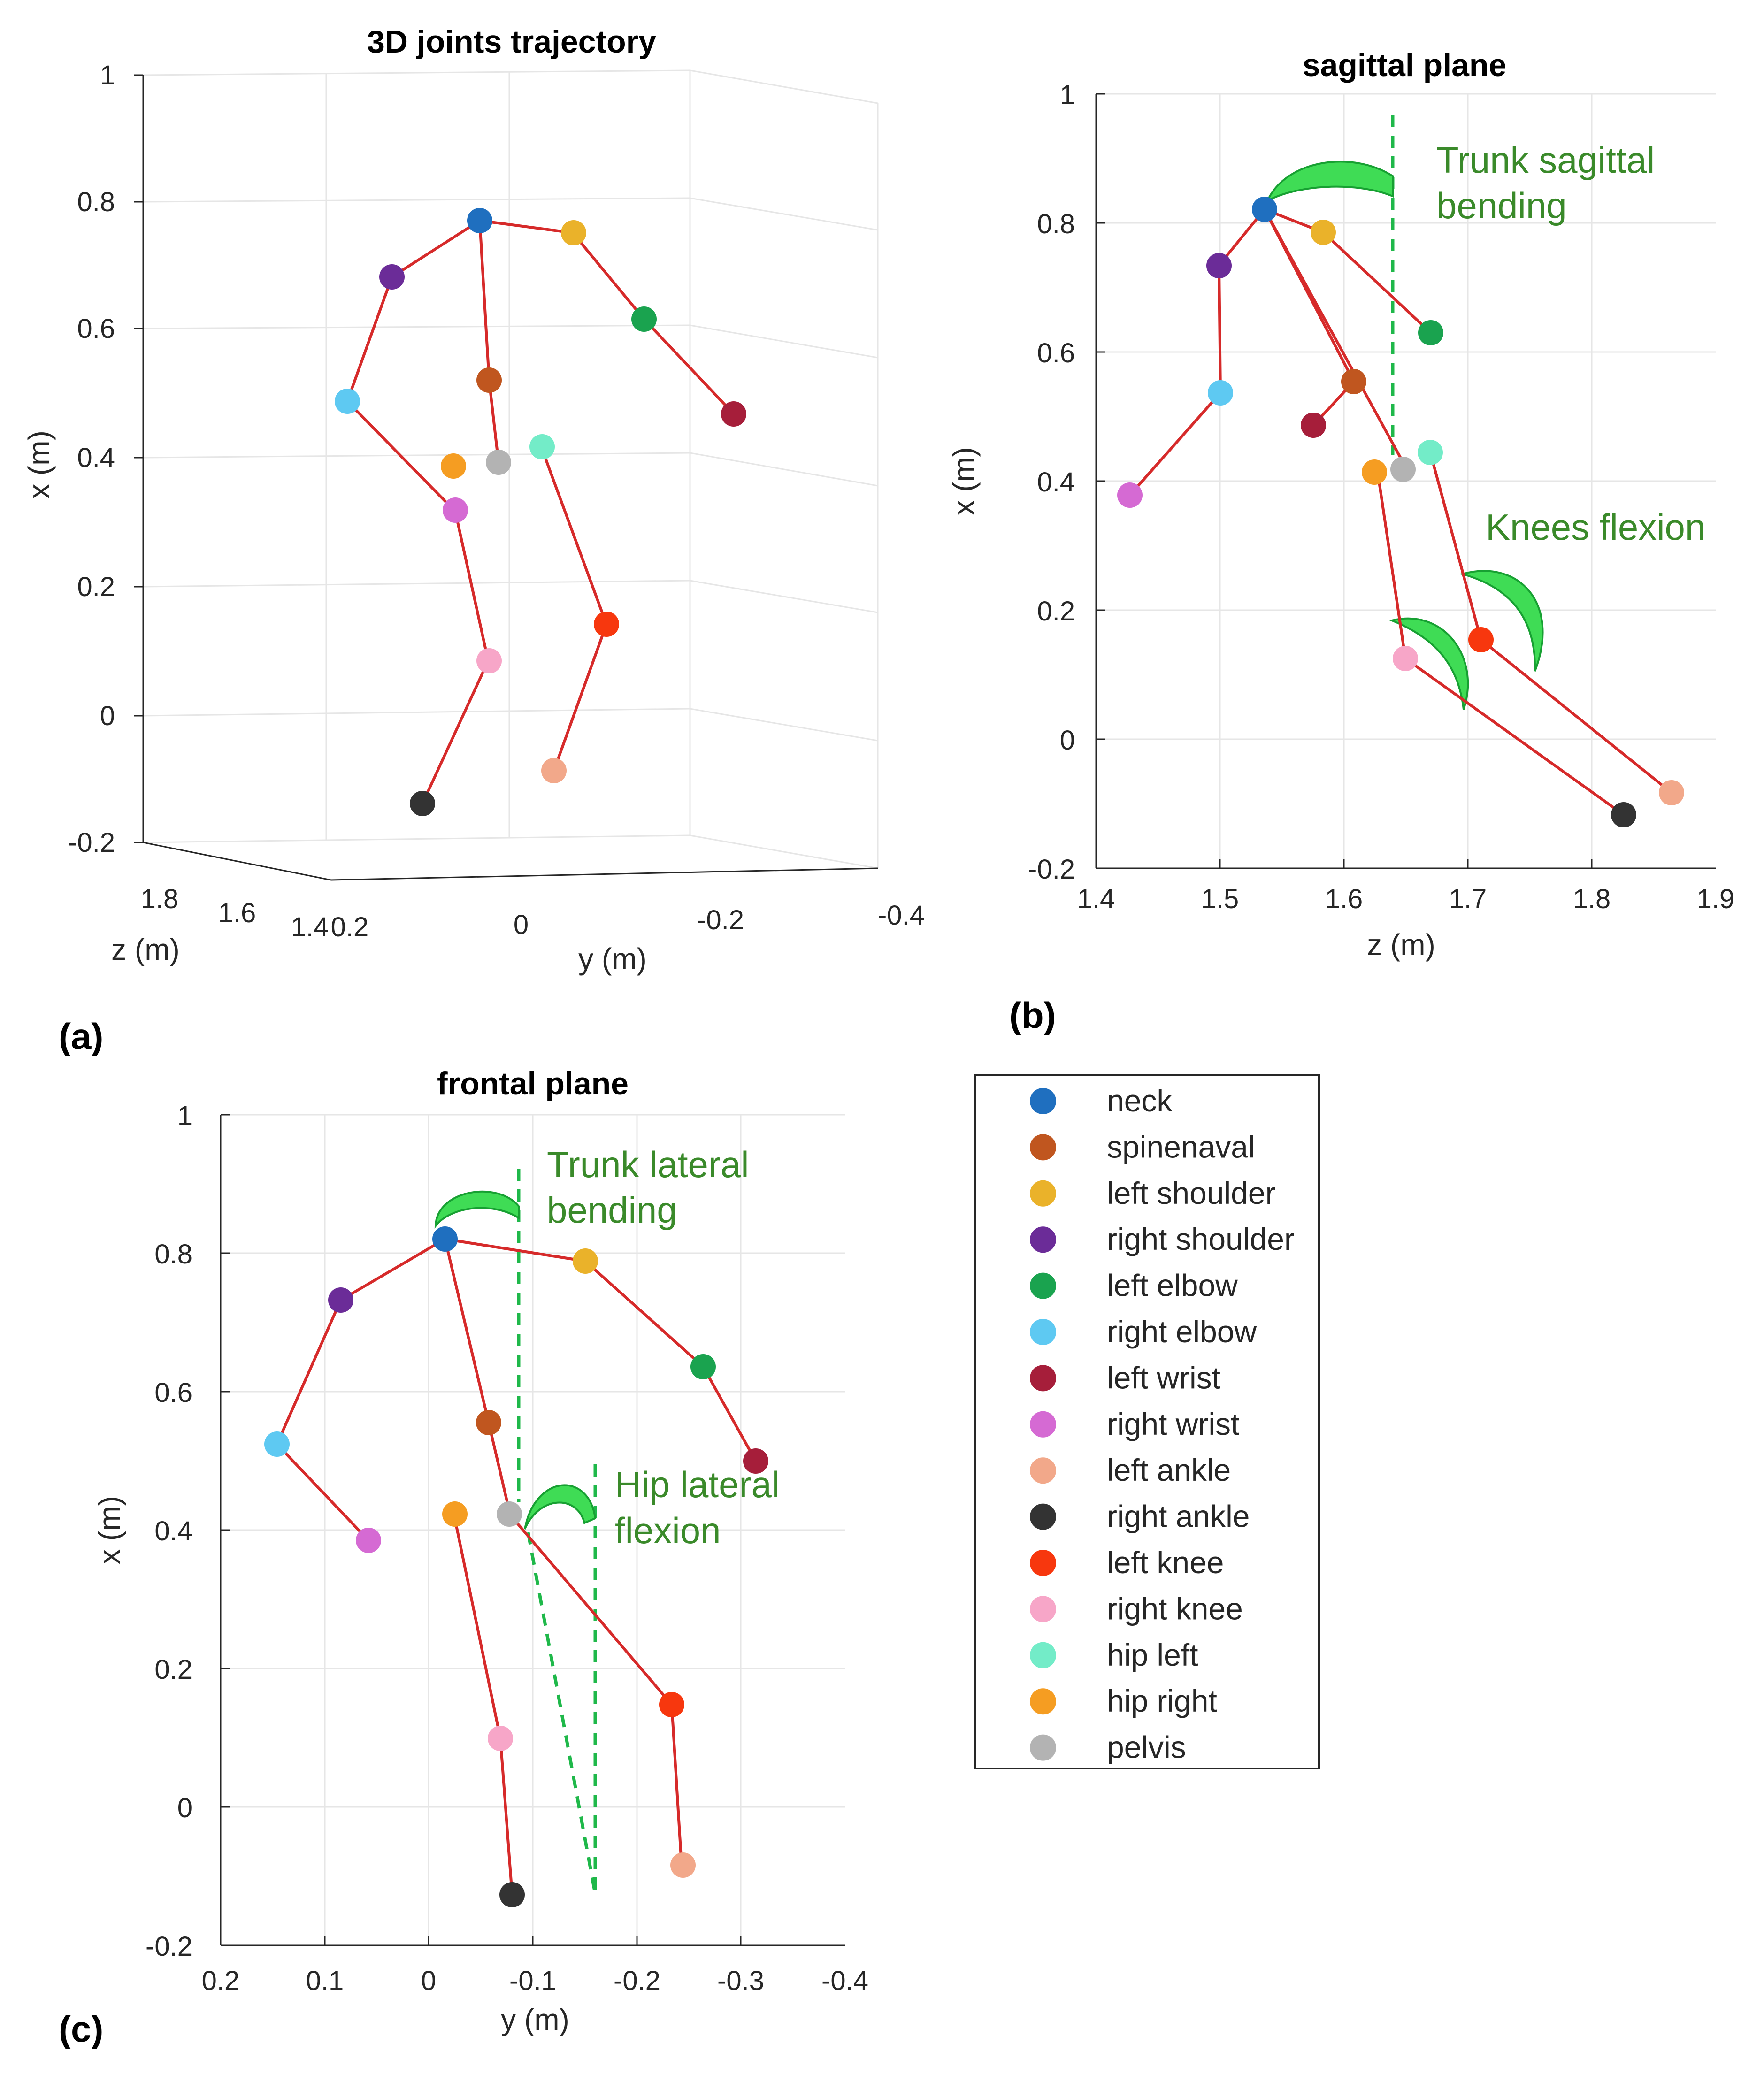 The height and width of the screenshot is (2074, 1764). Describe the element at coordinates (1043, 1101) in the screenshot. I see `legend-marker-neck` at that location.